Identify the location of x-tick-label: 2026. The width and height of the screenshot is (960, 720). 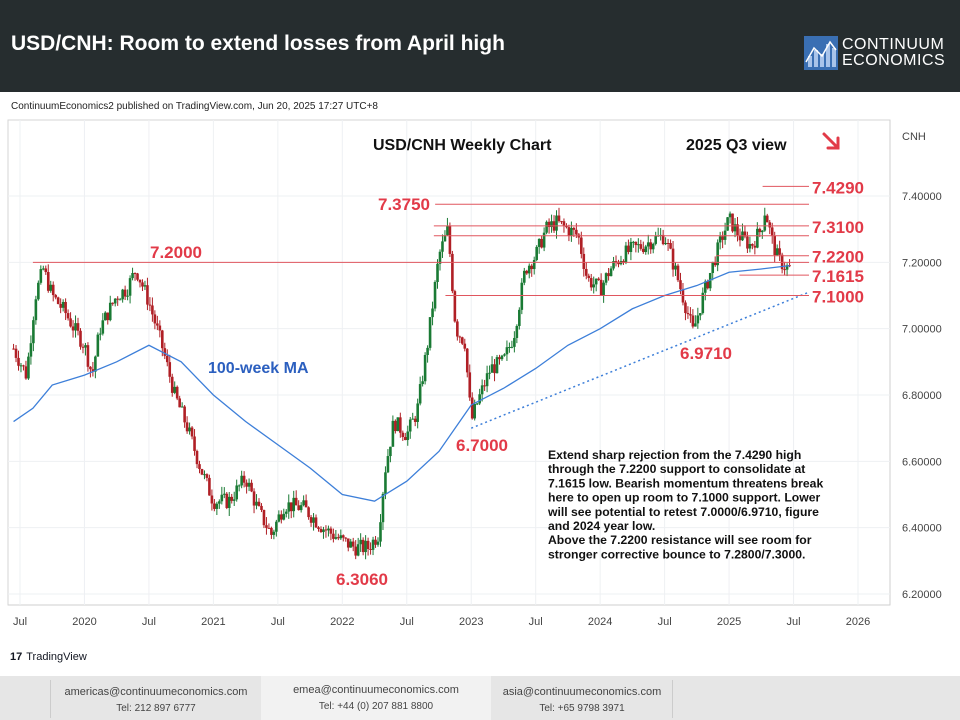
(858, 622).